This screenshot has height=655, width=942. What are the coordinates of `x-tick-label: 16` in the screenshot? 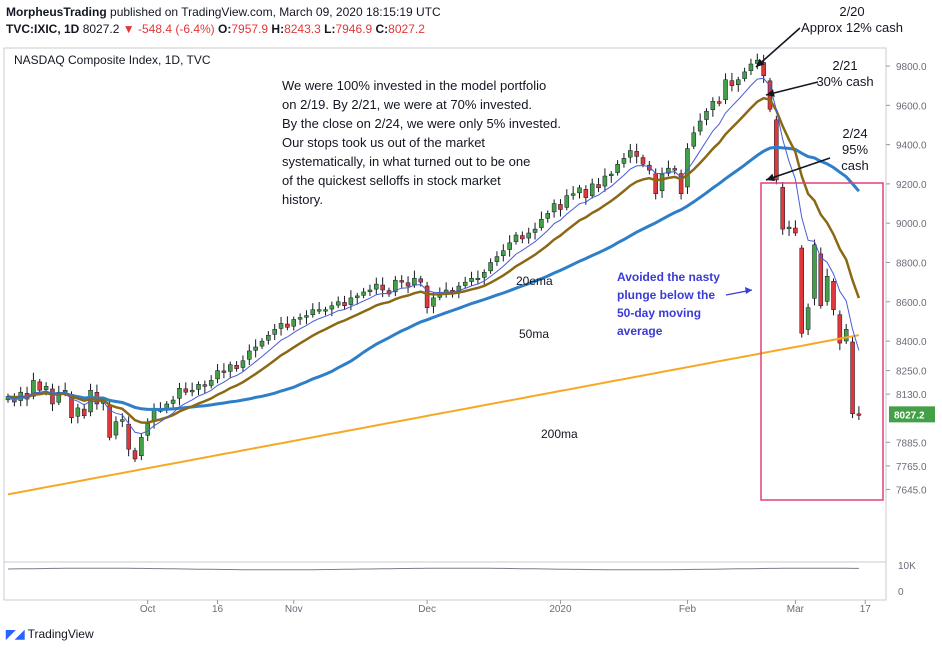 It's located at (218, 609).